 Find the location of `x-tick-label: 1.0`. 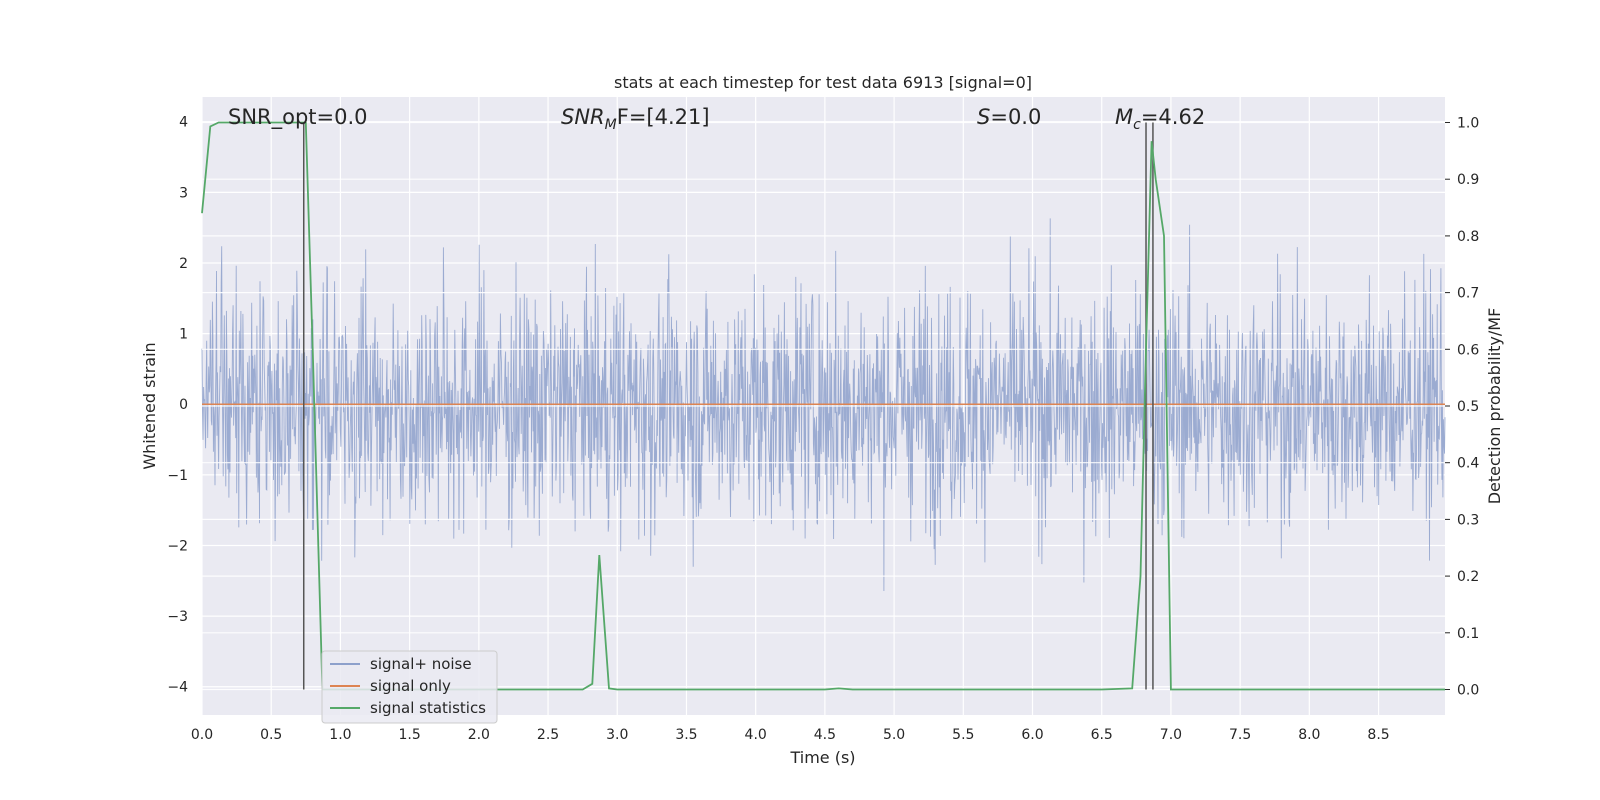

x-tick-label: 1.0 is located at coordinates (340, 735).